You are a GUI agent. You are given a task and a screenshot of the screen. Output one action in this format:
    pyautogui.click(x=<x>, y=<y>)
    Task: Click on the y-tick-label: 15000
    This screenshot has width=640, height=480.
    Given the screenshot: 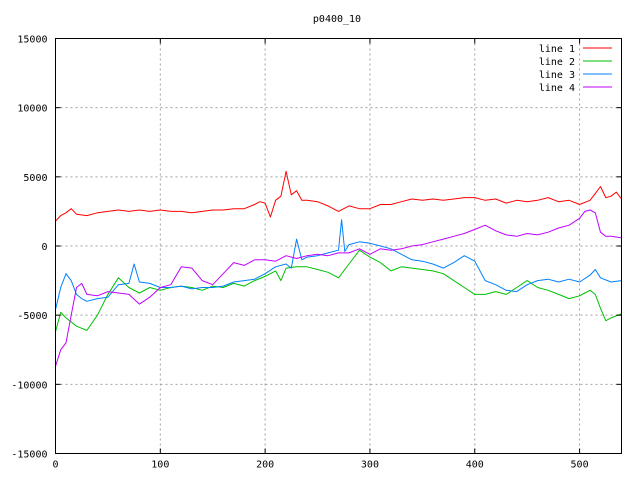 What is the action you would take?
    pyautogui.click(x=32, y=40)
    